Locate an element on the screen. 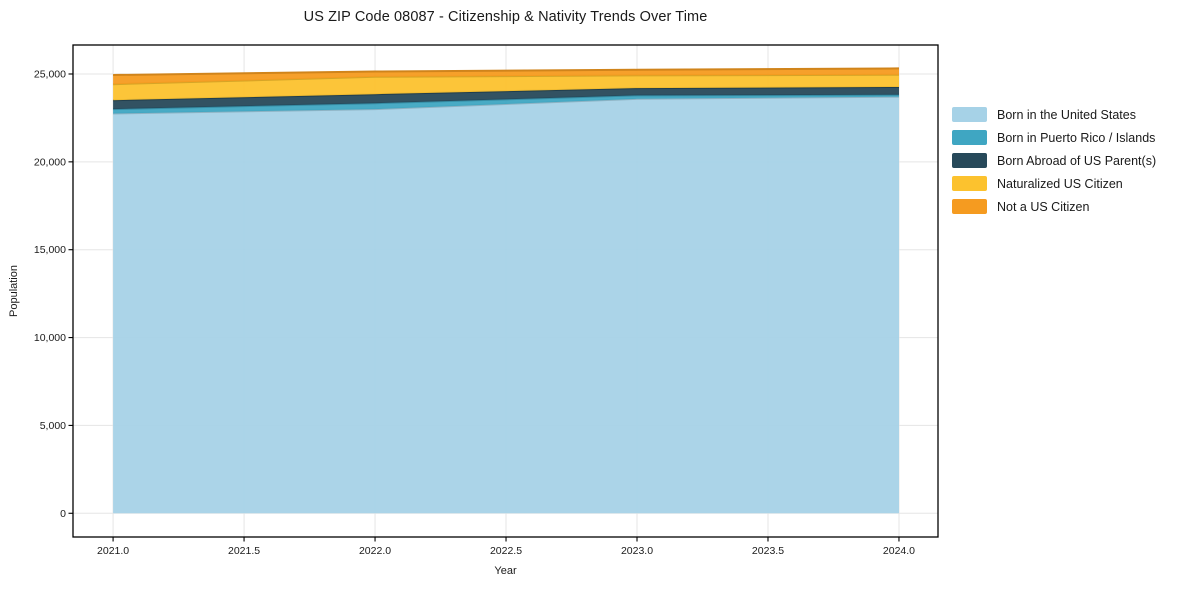 The height and width of the screenshot is (590, 1189). legend-item: Born Abroad of US Parent(s) is located at coordinates (1054, 160).